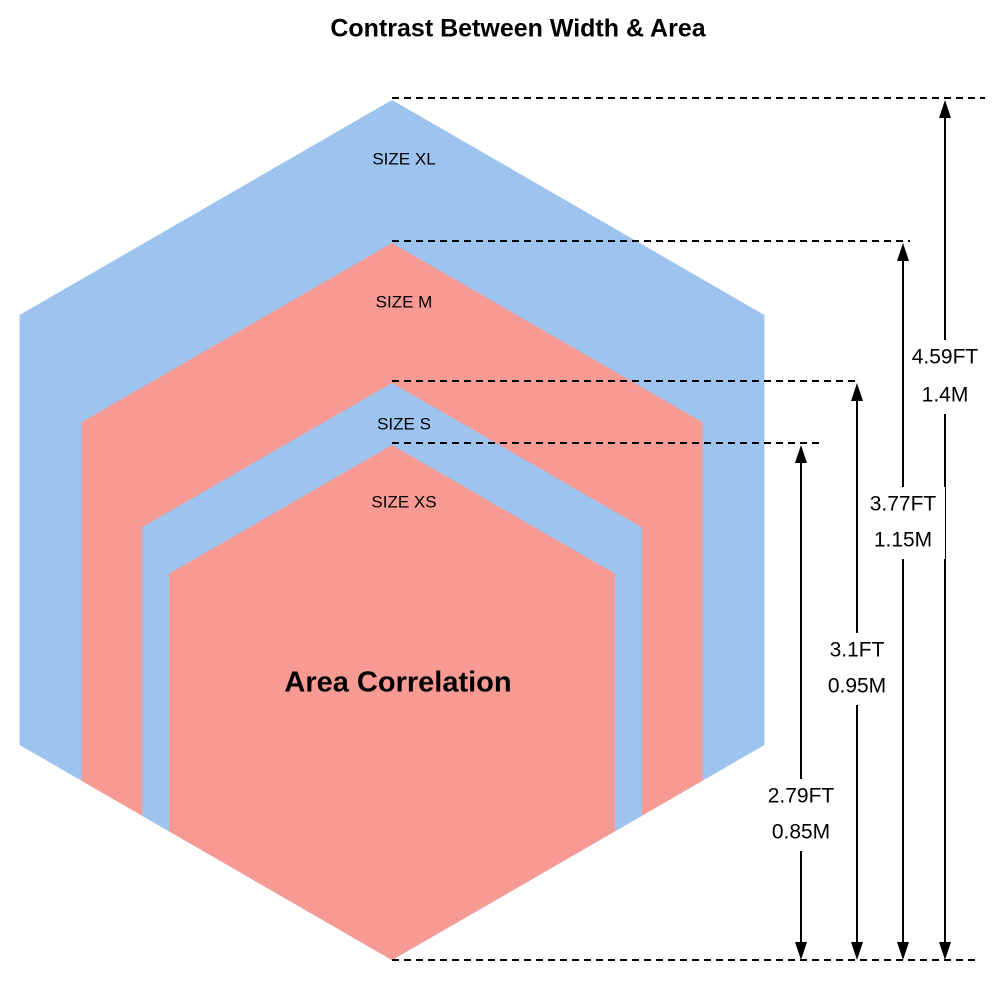 Image resolution: width=1000 pixels, height=1005 pixels. Describe the element at coordinates (404, 423) in the screenshot. I see `size-label: SIZE S` at that location.